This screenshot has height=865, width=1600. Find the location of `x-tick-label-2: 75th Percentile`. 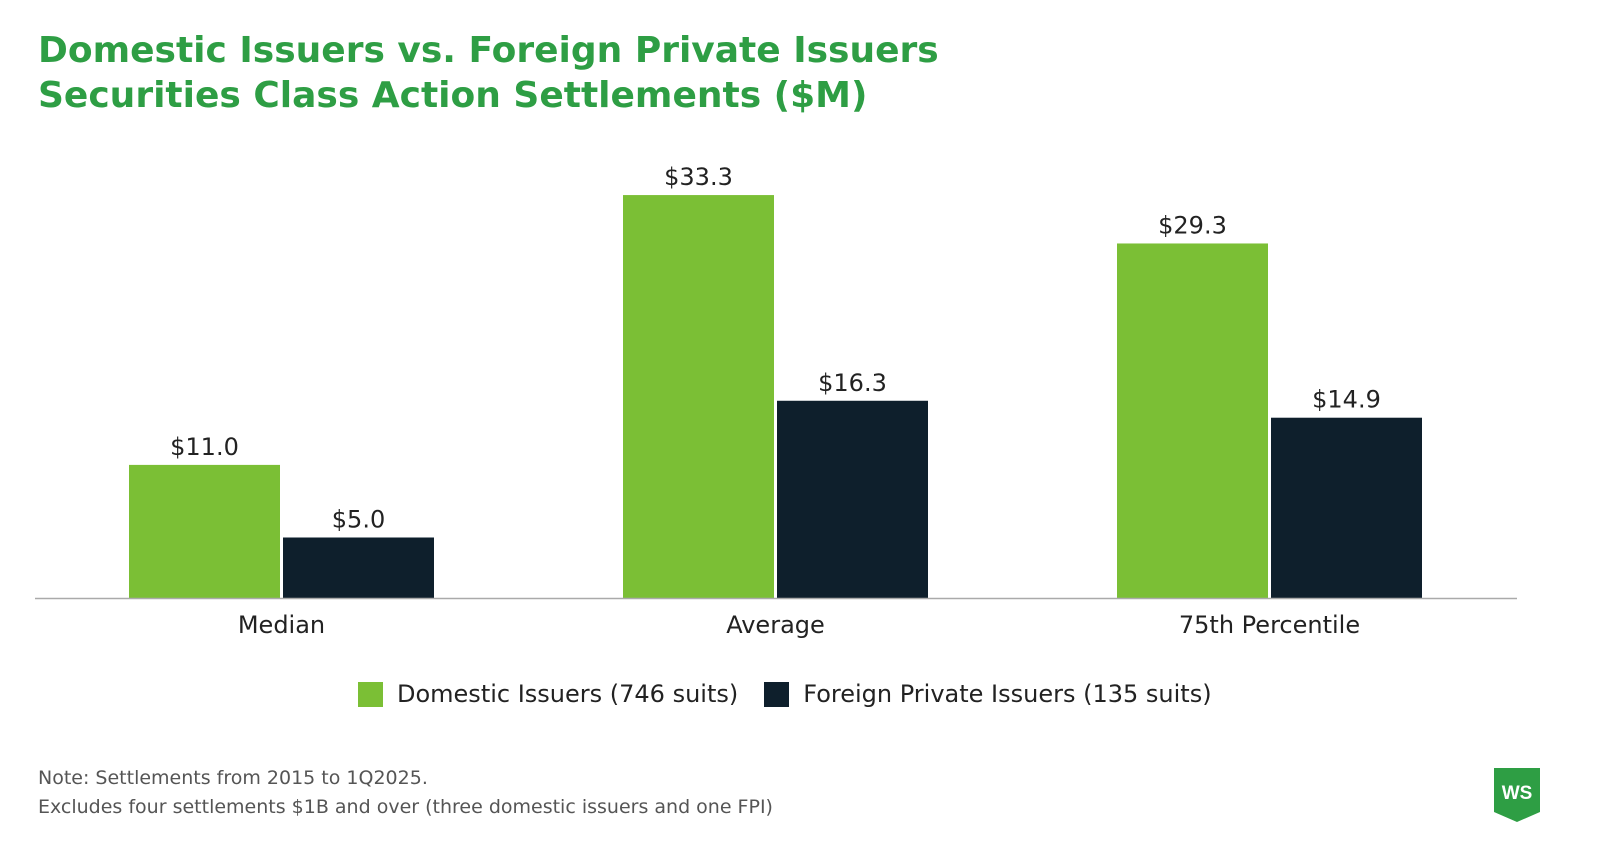

x-tick-label-2: 75th Percentile is located at coordinates (1269, 625).